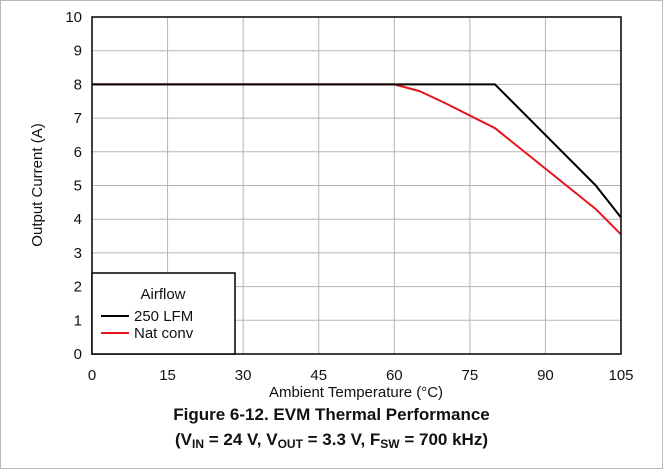  I want to click on y-tick-label: 5, so click(78, 186).